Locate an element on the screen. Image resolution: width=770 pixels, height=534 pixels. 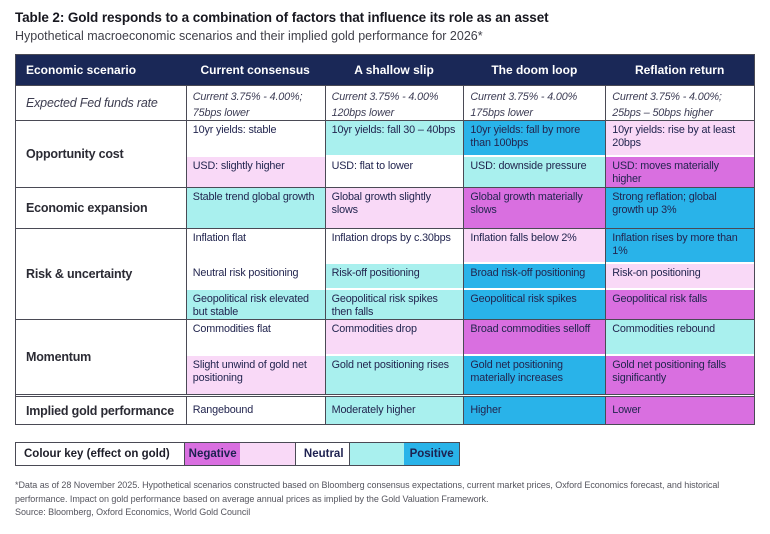
table-cell: Gold net positioning falls significantly is located at coordinates (680, 375).